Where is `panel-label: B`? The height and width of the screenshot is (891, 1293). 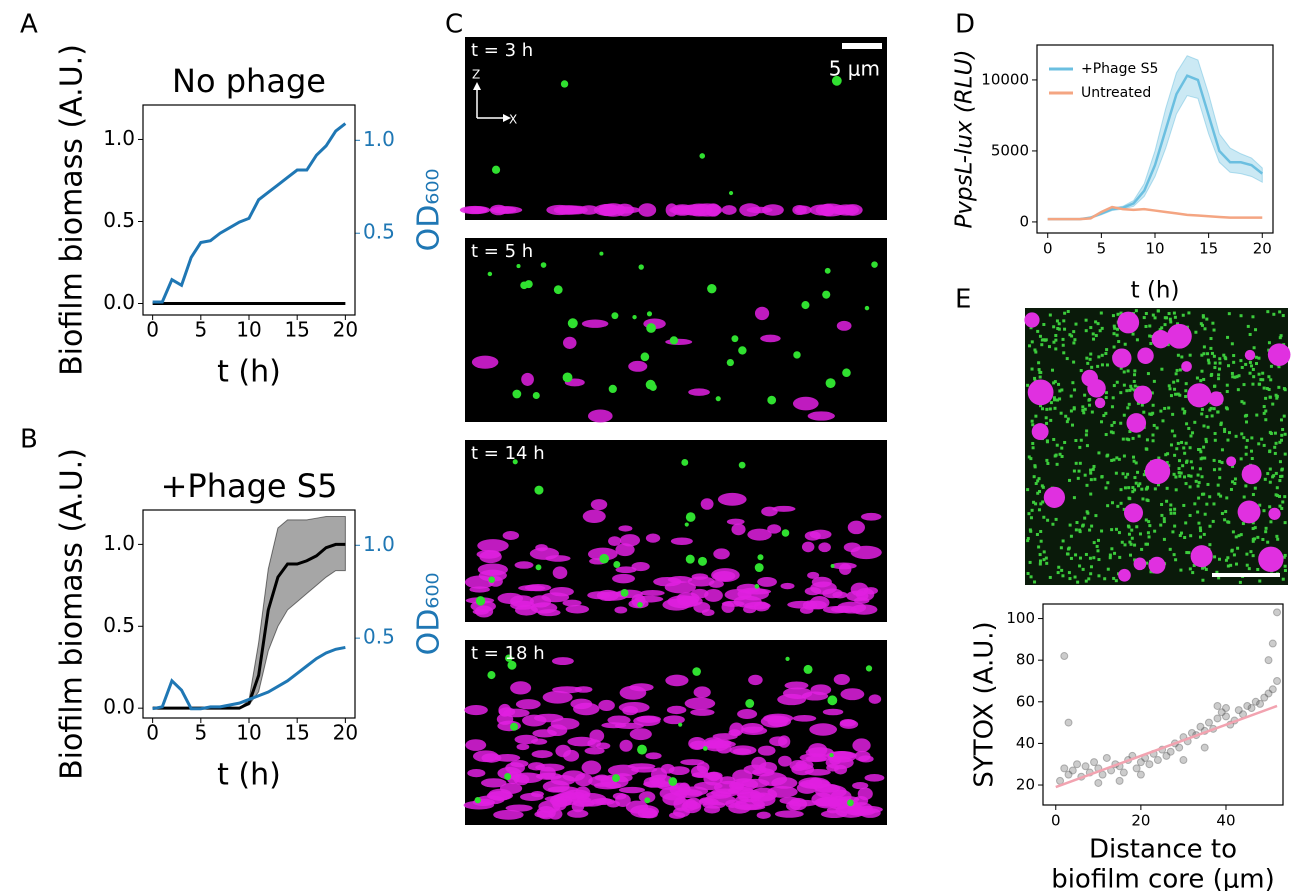 panel-label: B is located at coordinates (29, 440).